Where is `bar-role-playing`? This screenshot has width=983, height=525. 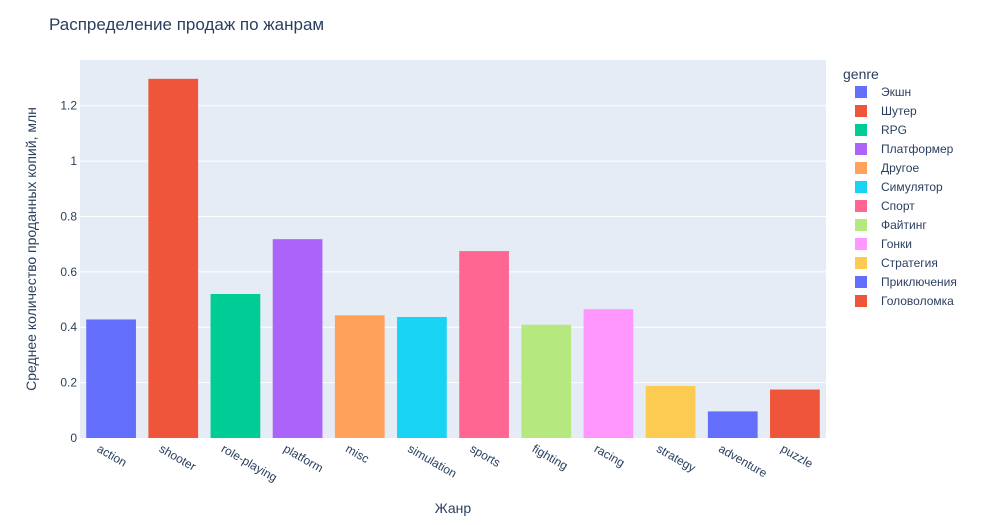
bar-role-playing is located at coordinates (235, 366).